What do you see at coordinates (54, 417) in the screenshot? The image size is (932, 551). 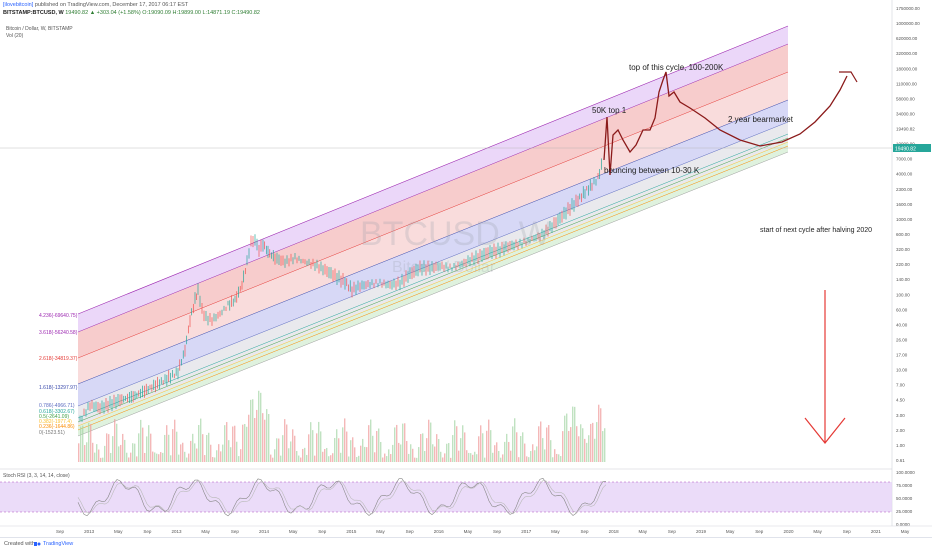 I see `fib-label: 0.5(-2641.09)` at bounding box center [54, 417].